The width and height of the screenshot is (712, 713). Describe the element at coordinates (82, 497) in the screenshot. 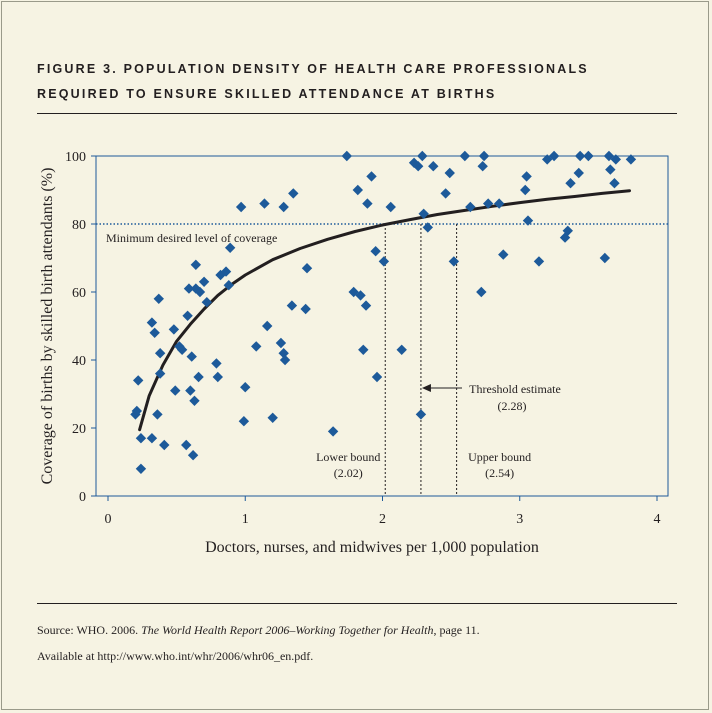

I see `y-tick-label-0: 0` at that location.